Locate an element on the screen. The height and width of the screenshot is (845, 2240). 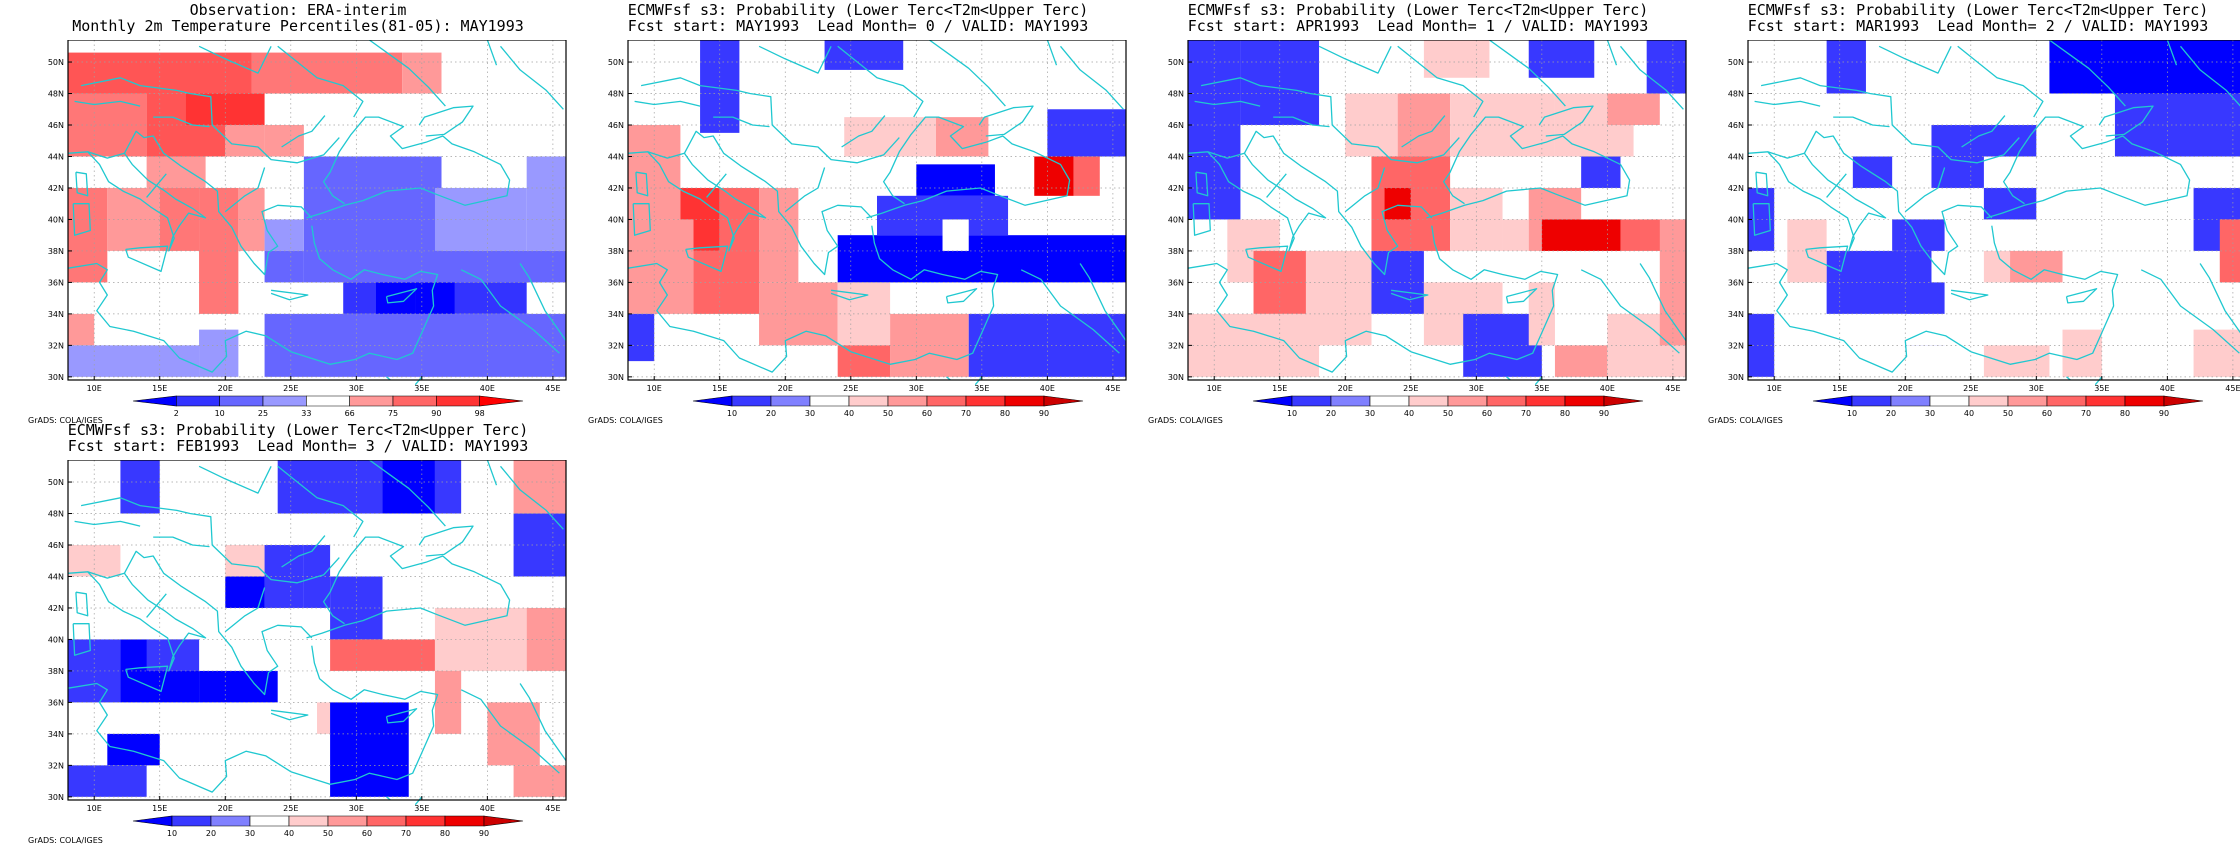
x-tick-label: 35E is located at coordinates (1541, 388).